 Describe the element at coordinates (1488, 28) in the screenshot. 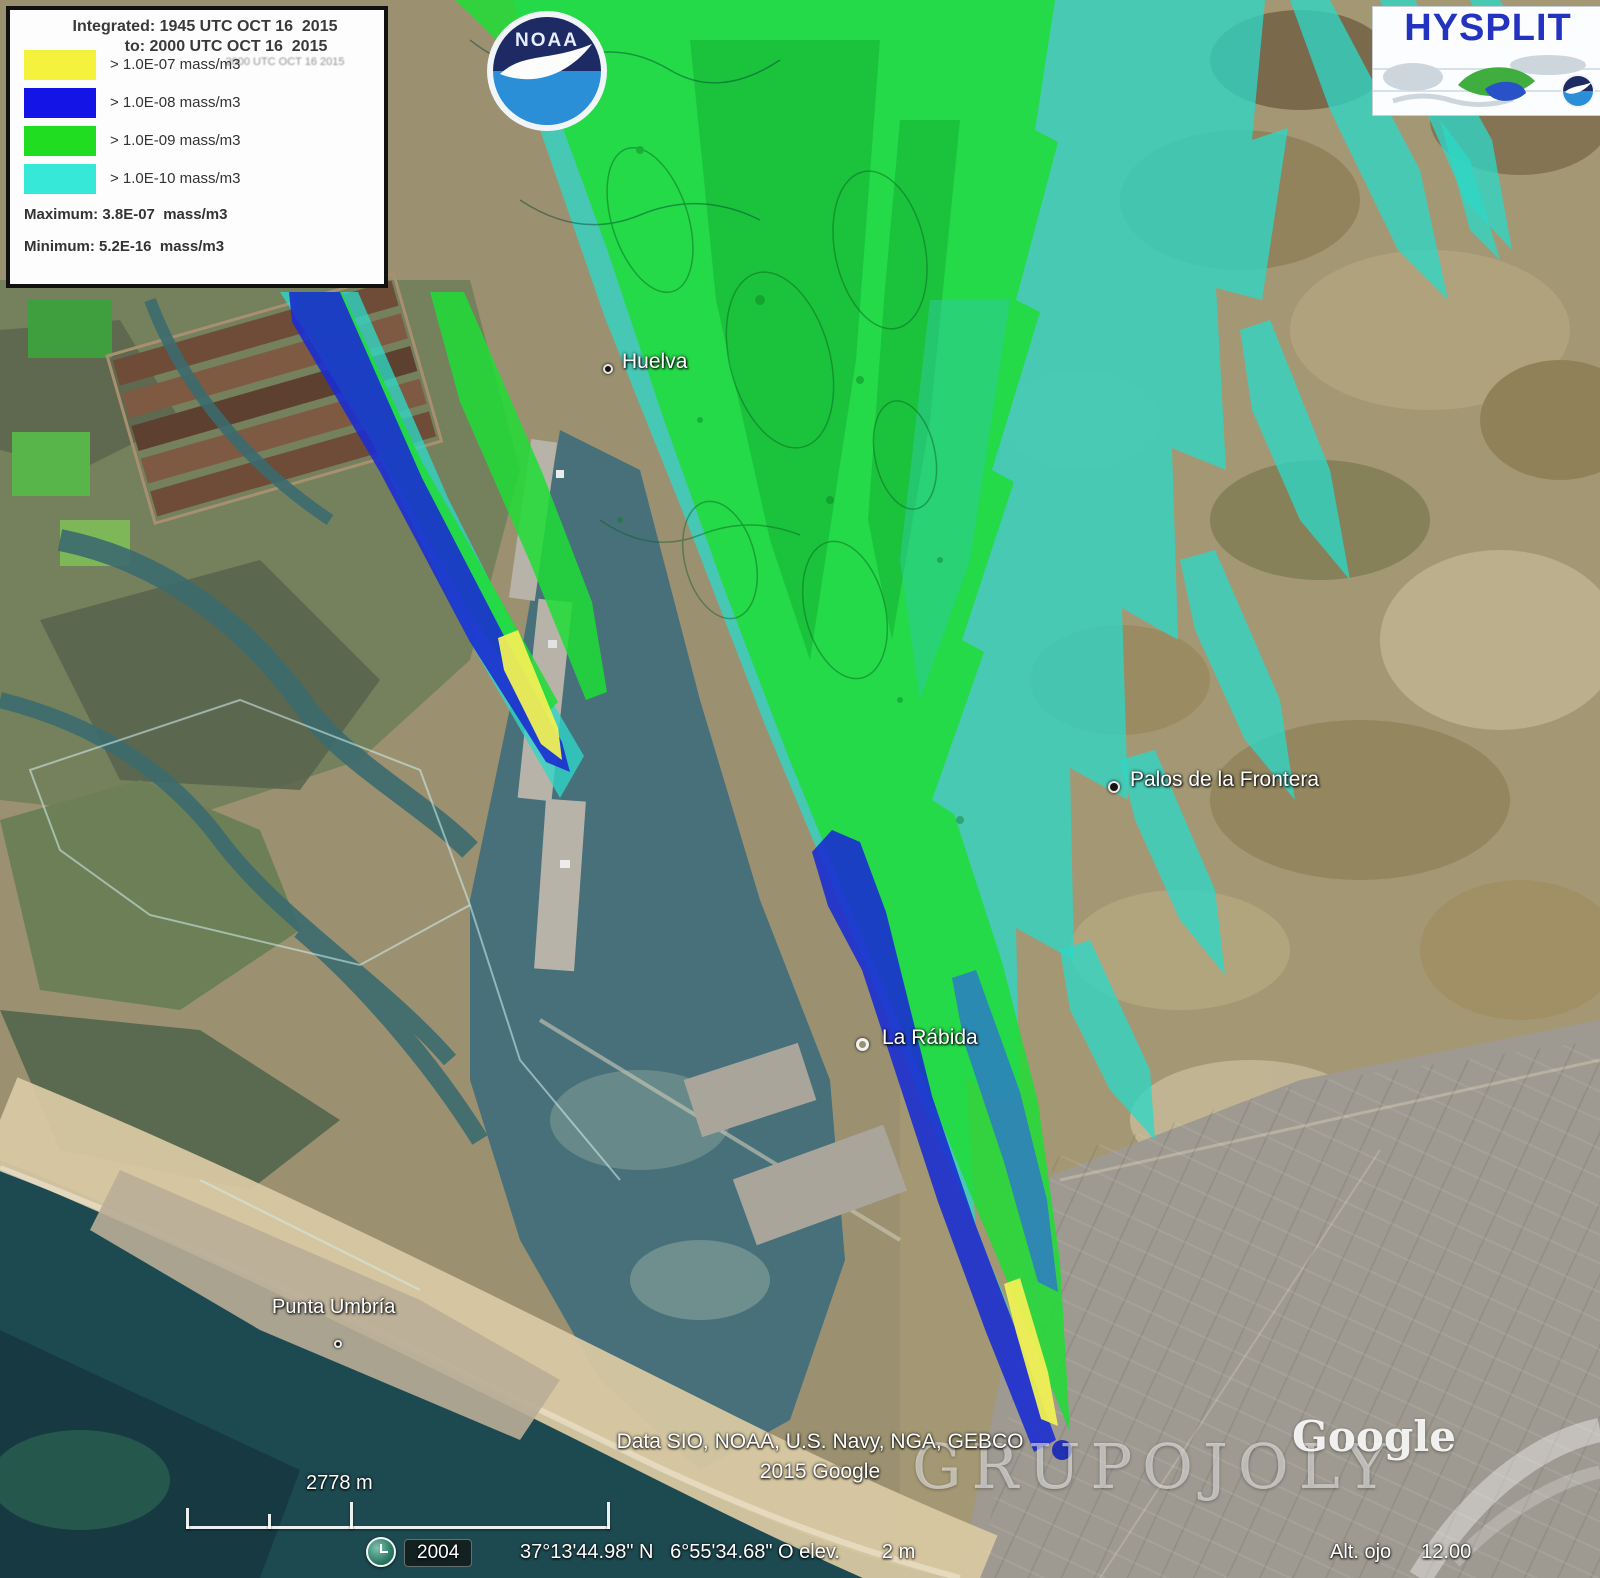

I see `hysplit-logo-title: HYSPLIT` at that location.